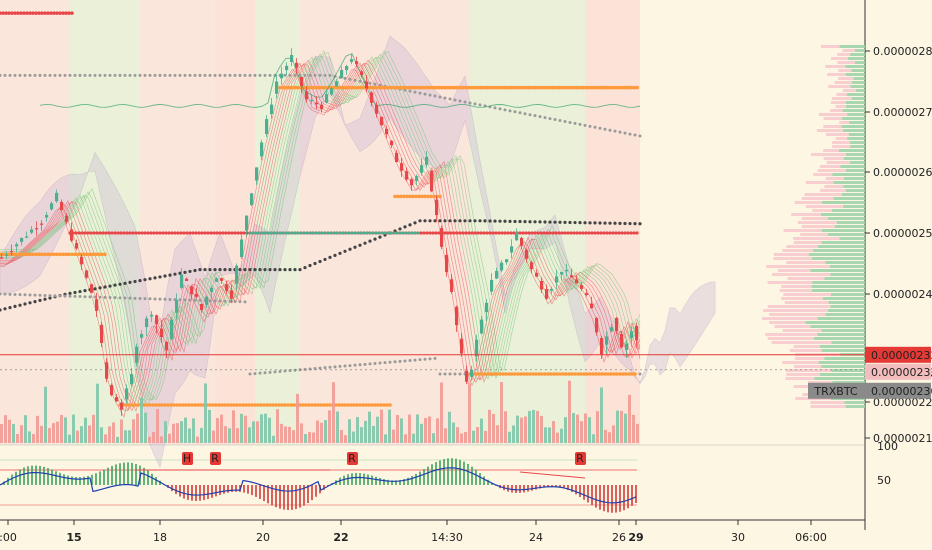  What do you see at coordinates (738, 537) in the screenshot?
I see `time-tick-label: 30` at bounding box center [738, 537].